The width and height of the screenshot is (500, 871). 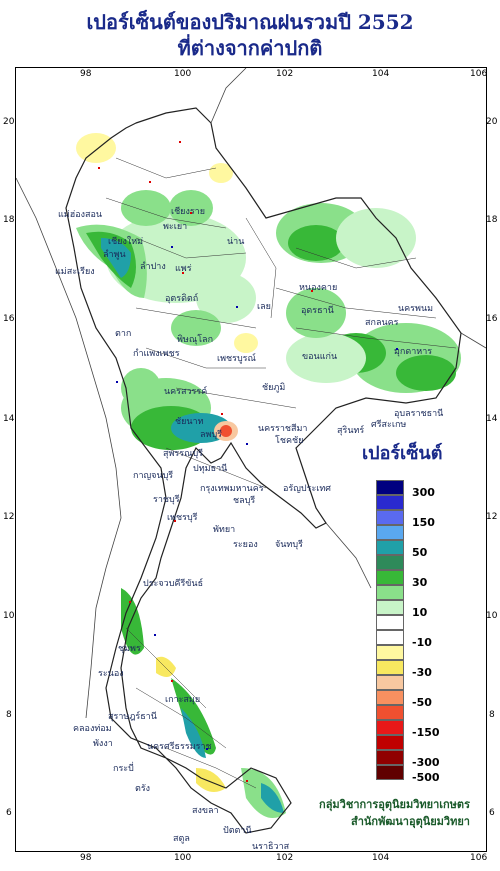 I want to click on legend-label: -10, so click(x=422, y=642).